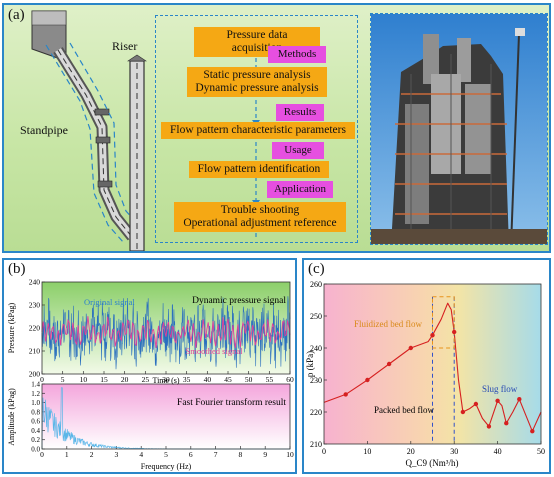 The height and width of the screenshot is (477, 554). Describe the element at coordinates (300, 112) in the screenshot. I see `flow-tag-3: Results` at that location.